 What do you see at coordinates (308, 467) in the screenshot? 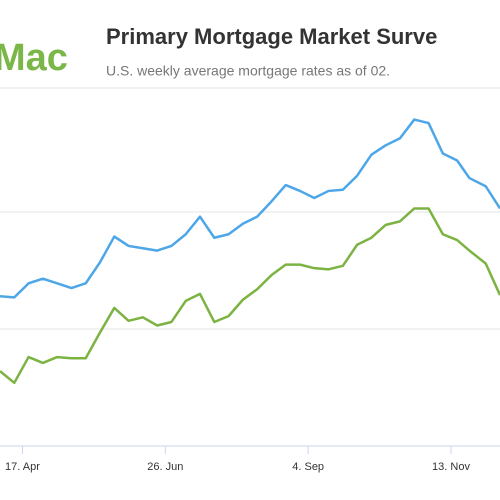
I see `x-tick-label: 4. Sep` at bounding box center [308, 467].